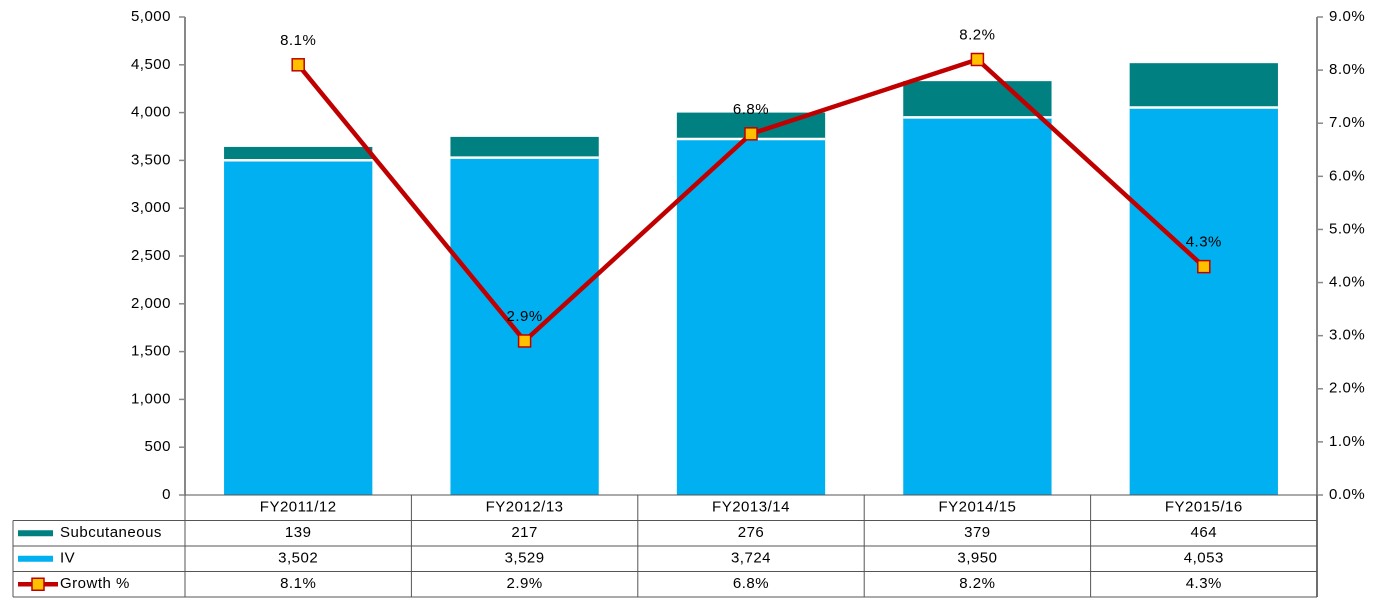 This screenshot has height=603, width=1386. I want to click on y2-tick-label: 8.0%, so click(1347, 69).